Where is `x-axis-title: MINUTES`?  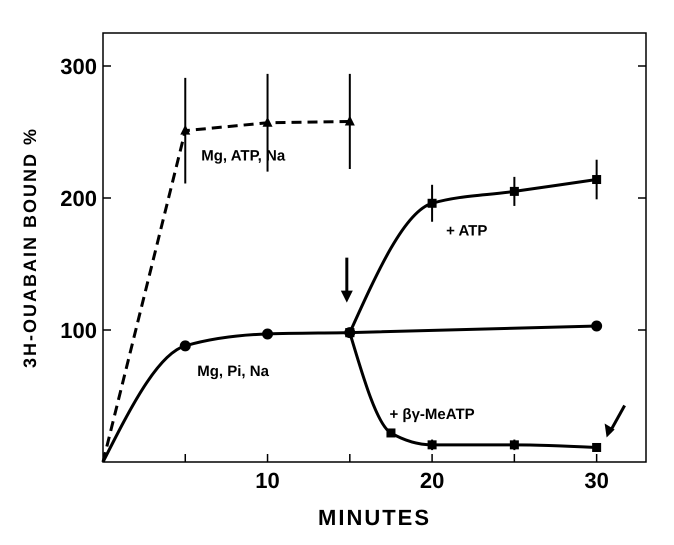 x-axis-title: MINUTES is located at coordinates (374, 517).